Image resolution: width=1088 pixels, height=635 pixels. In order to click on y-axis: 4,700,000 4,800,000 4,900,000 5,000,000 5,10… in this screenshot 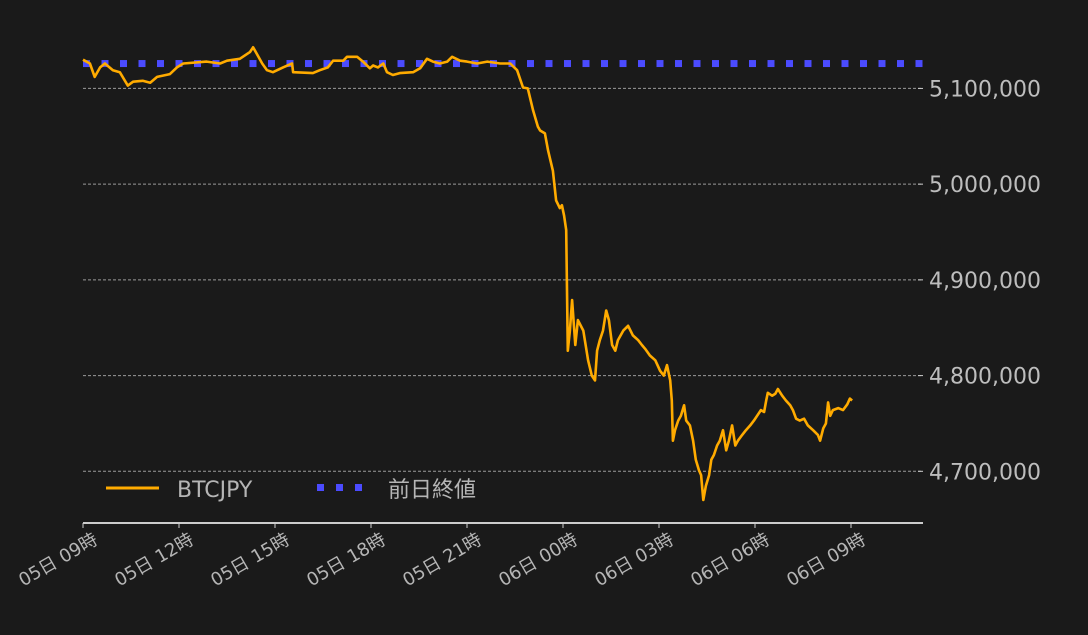, I will do `click(979, 281)`.